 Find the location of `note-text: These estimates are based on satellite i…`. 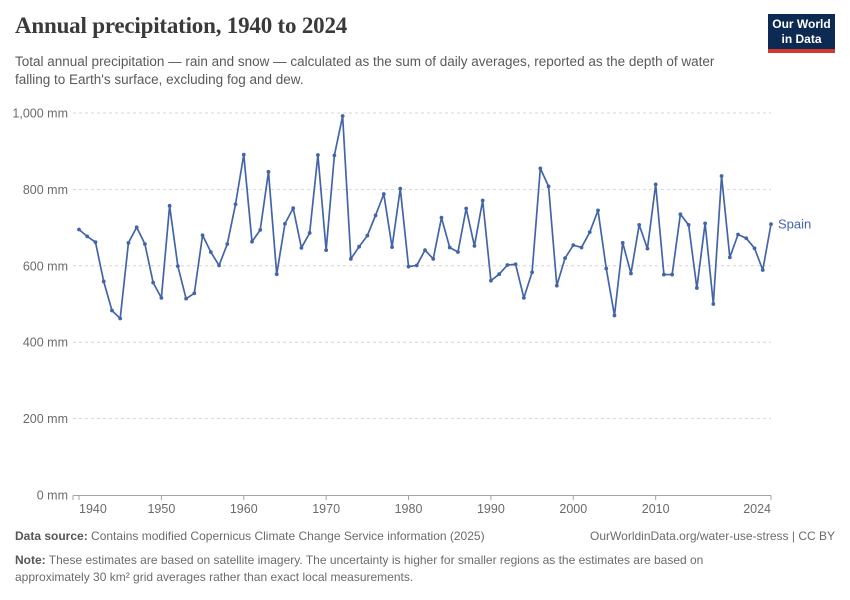

note-text: These estimates are based on satellite i… is located at coordinates (359, 568).